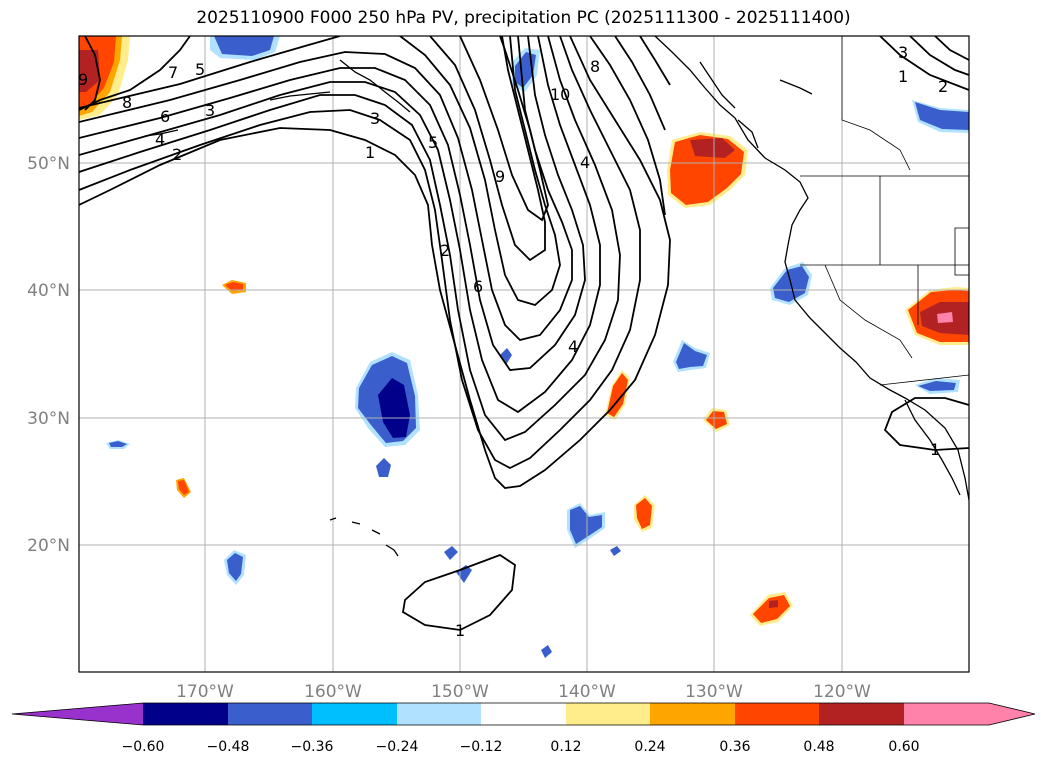 This screenshot has height=765, width=1047. I want to click on colorbar-extend-high, so click(1012, 714).